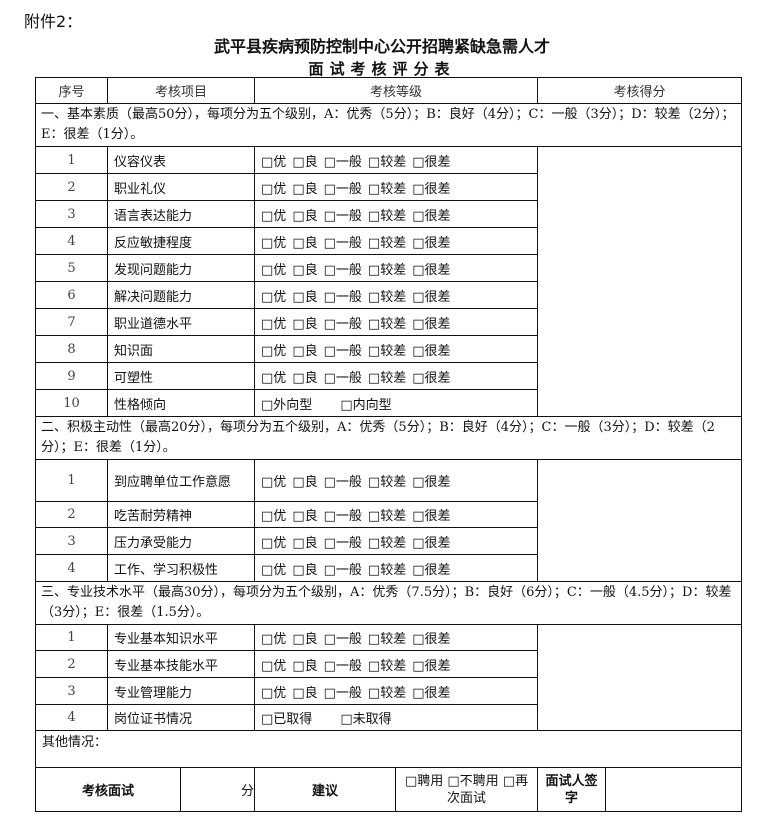 The width and height of the screenshot is (764, 836). What do you see at coordinates (287, 405) in the screenshot?
I see `grade-checkbox: □外向型` at bounding box center [287, 405].